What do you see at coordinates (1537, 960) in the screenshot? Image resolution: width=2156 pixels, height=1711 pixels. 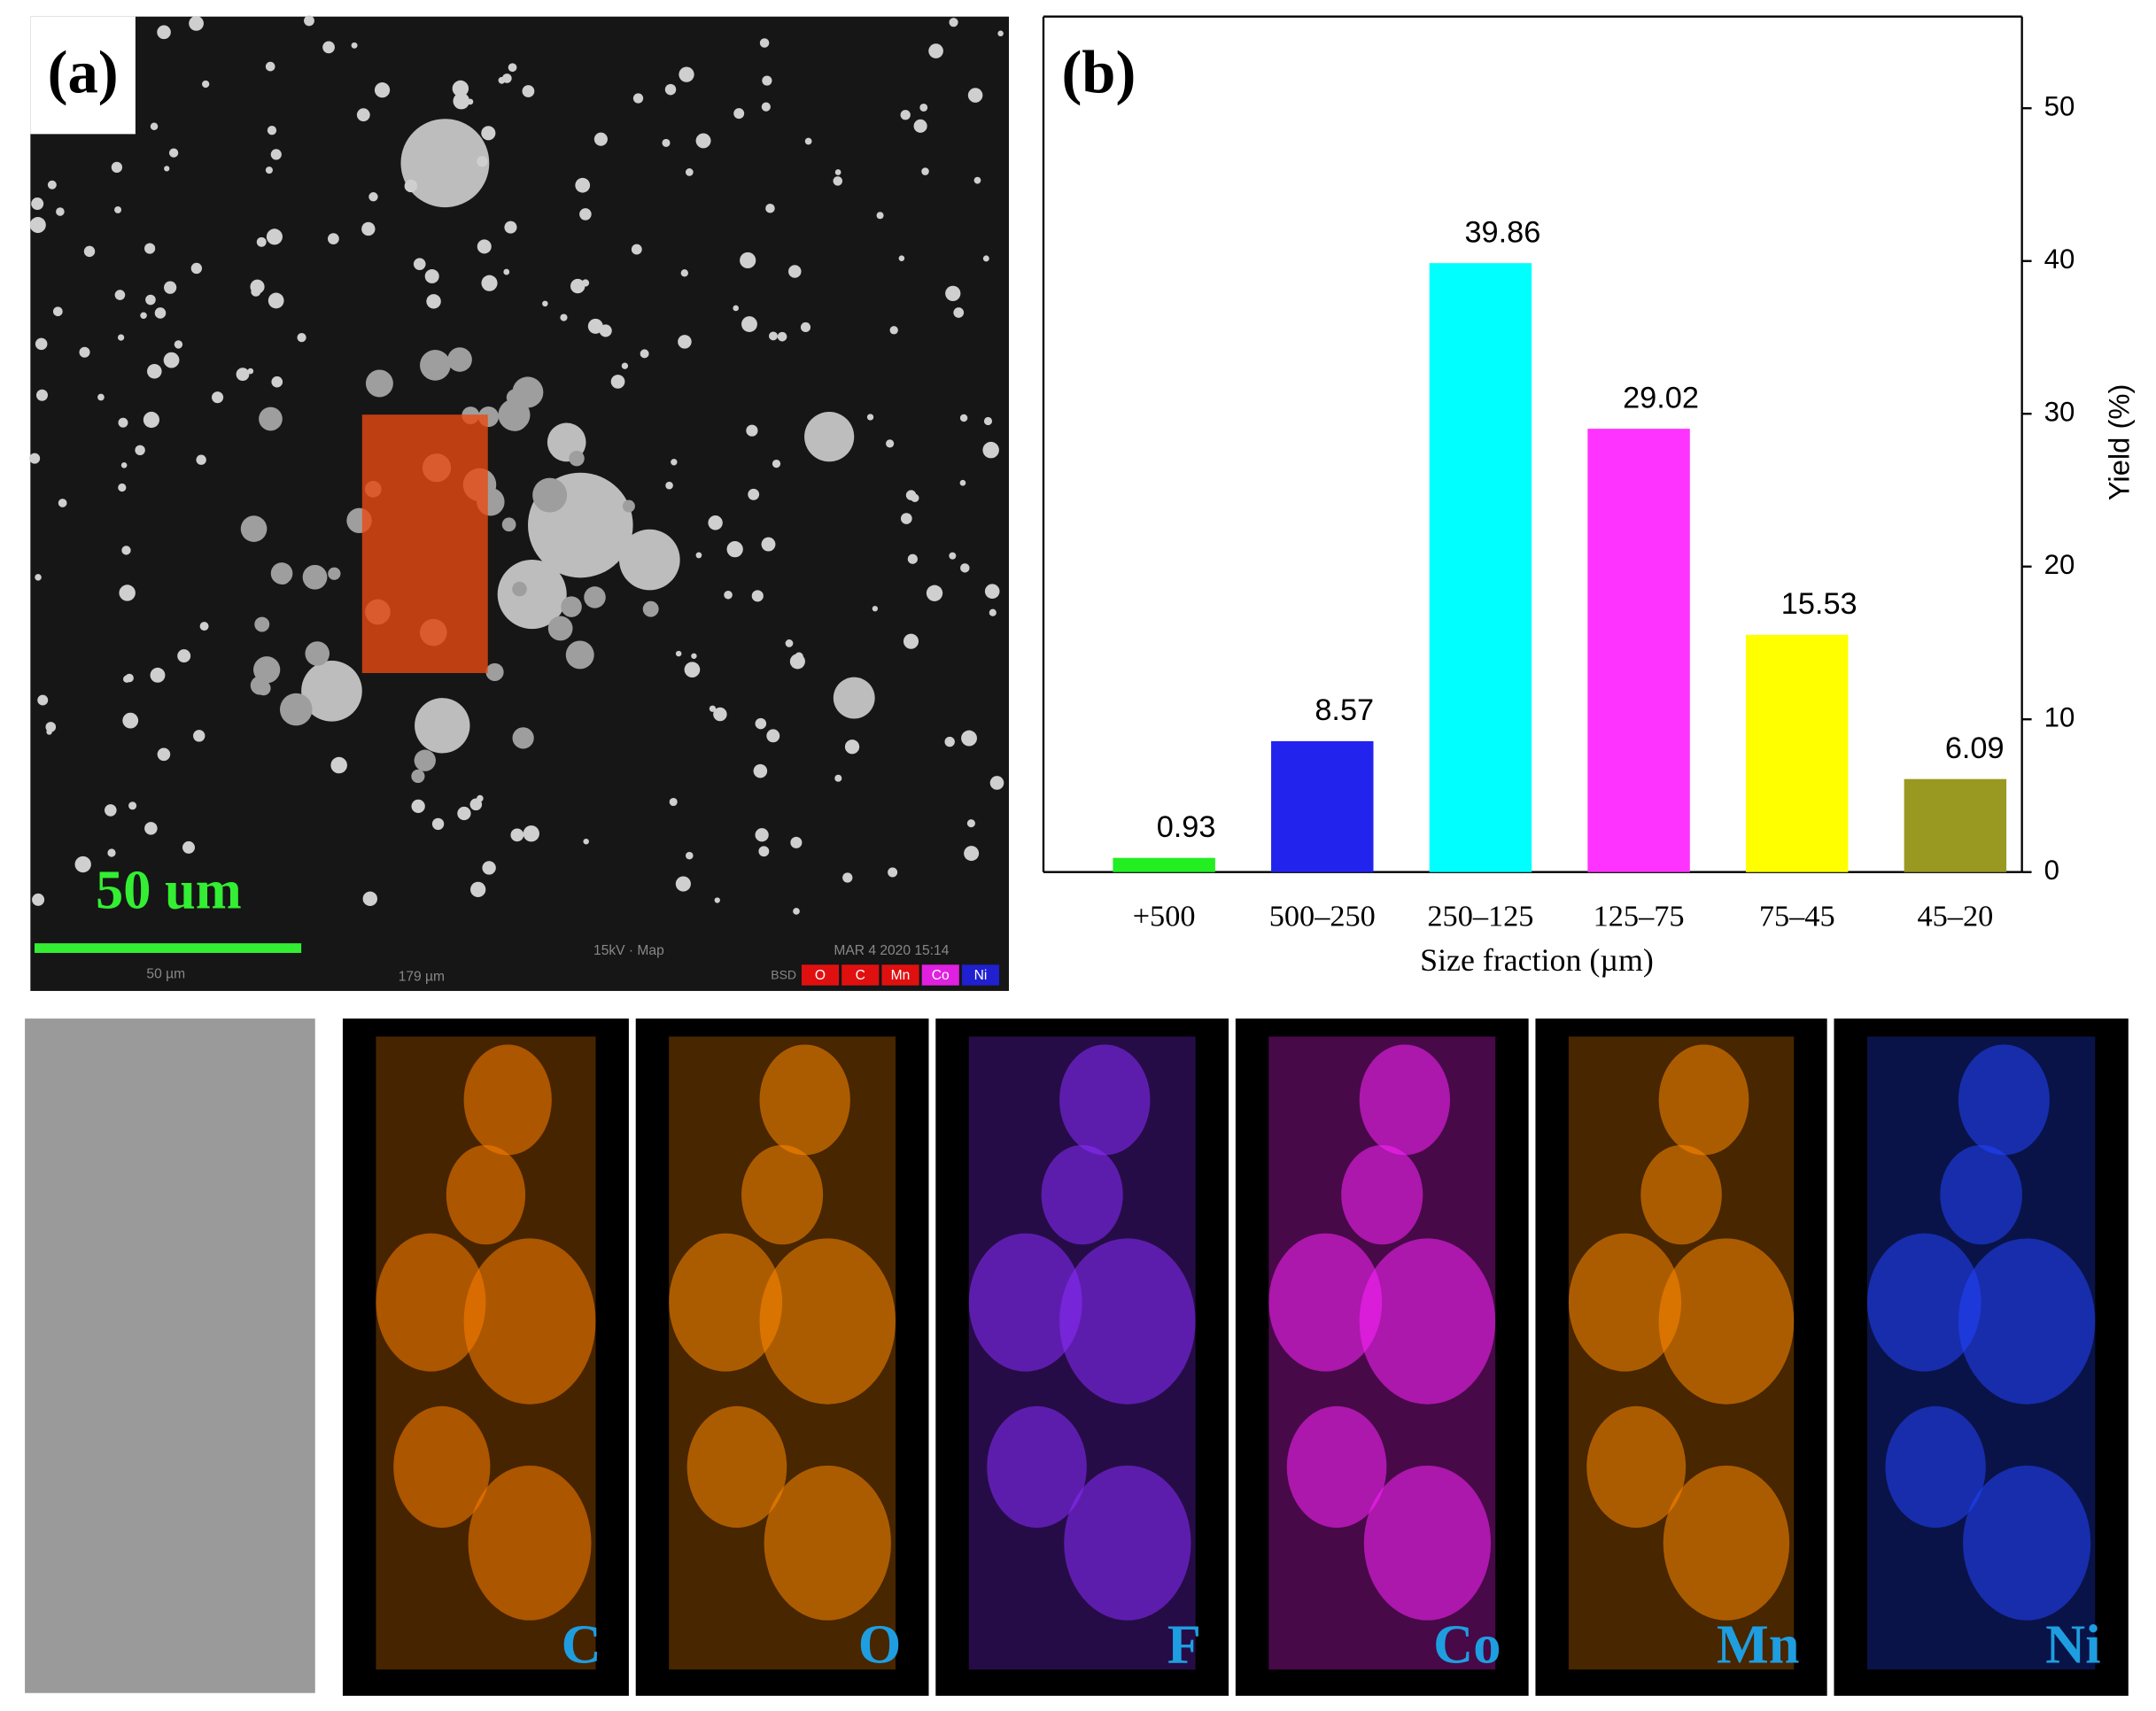 I see `x-axis-label: Size fraction (µm)` at bounding box center [1537, 960].